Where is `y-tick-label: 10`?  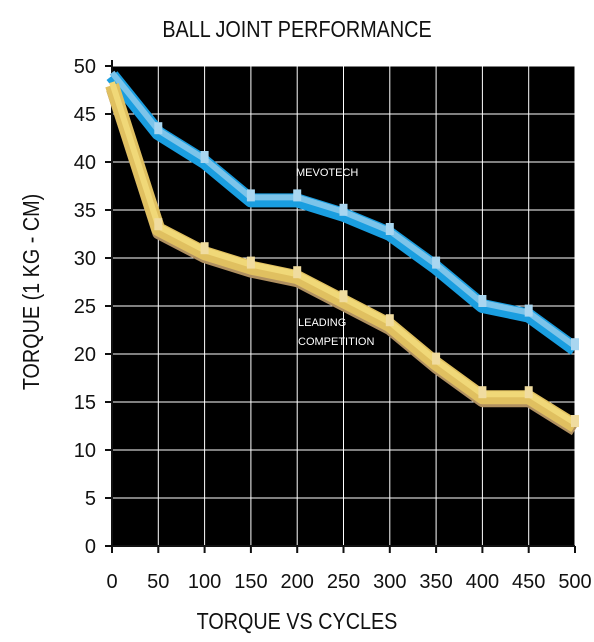 y-tick-label: 10 is located at coordinates (85, 451).